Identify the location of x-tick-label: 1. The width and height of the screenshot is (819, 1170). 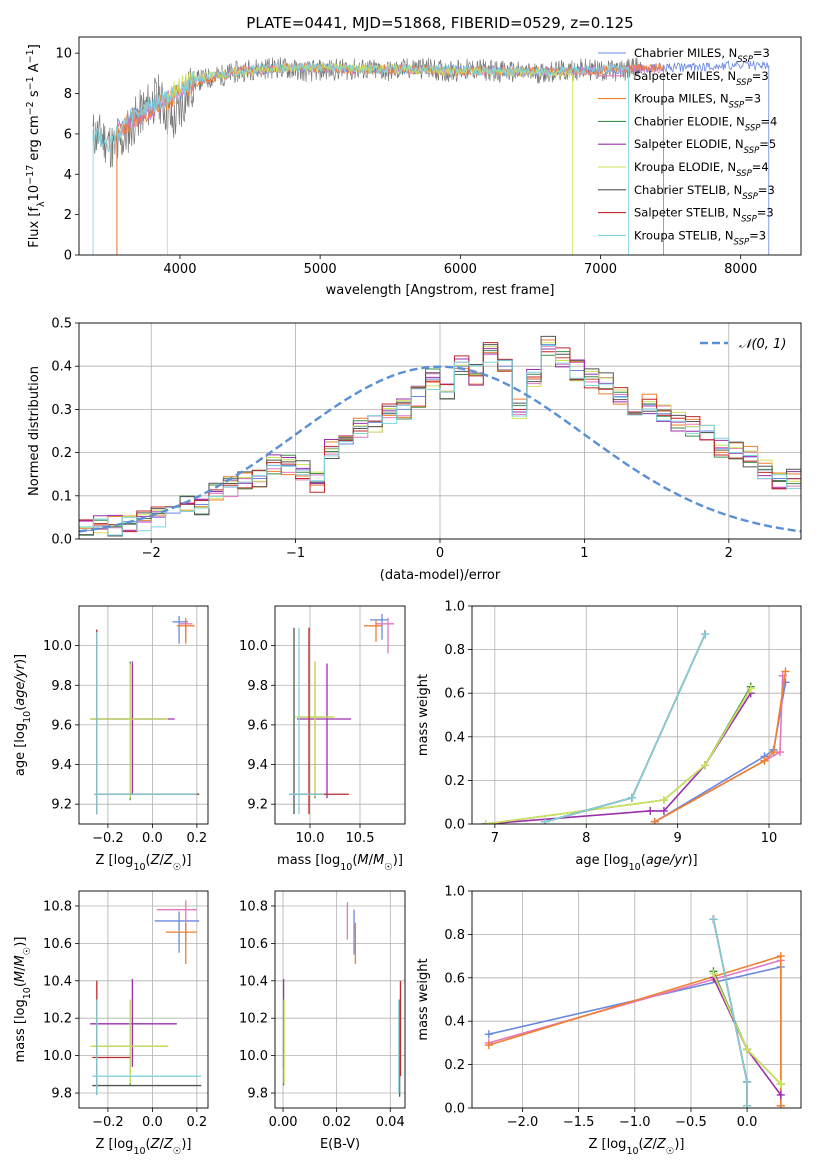
(584, 553).